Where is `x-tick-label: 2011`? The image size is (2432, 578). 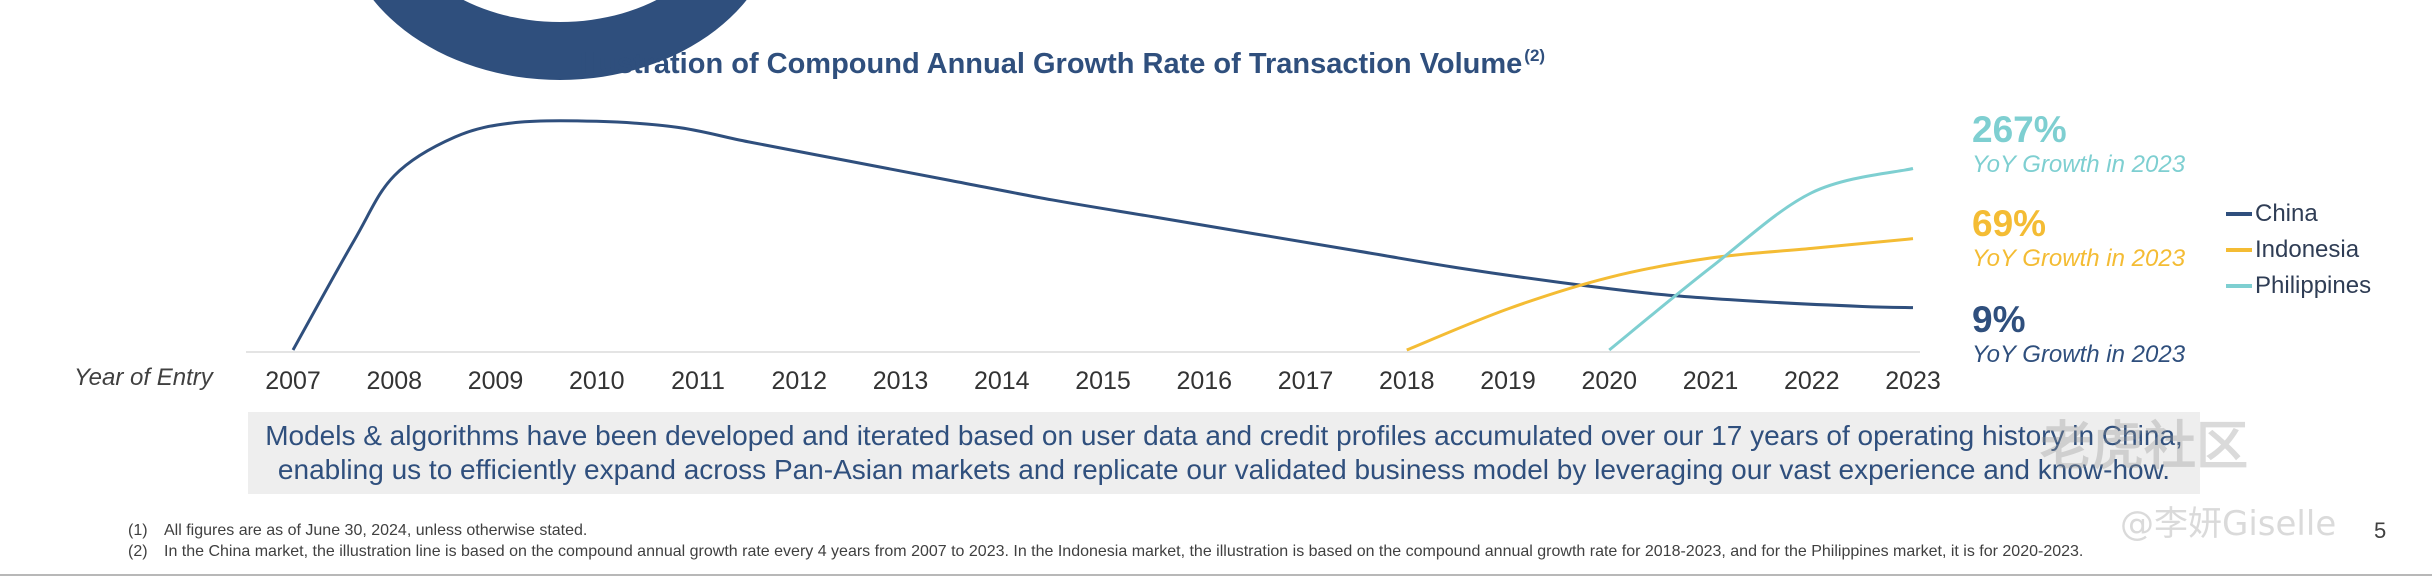 x-tick-label: 2011 is located at coordinates (698, 381).